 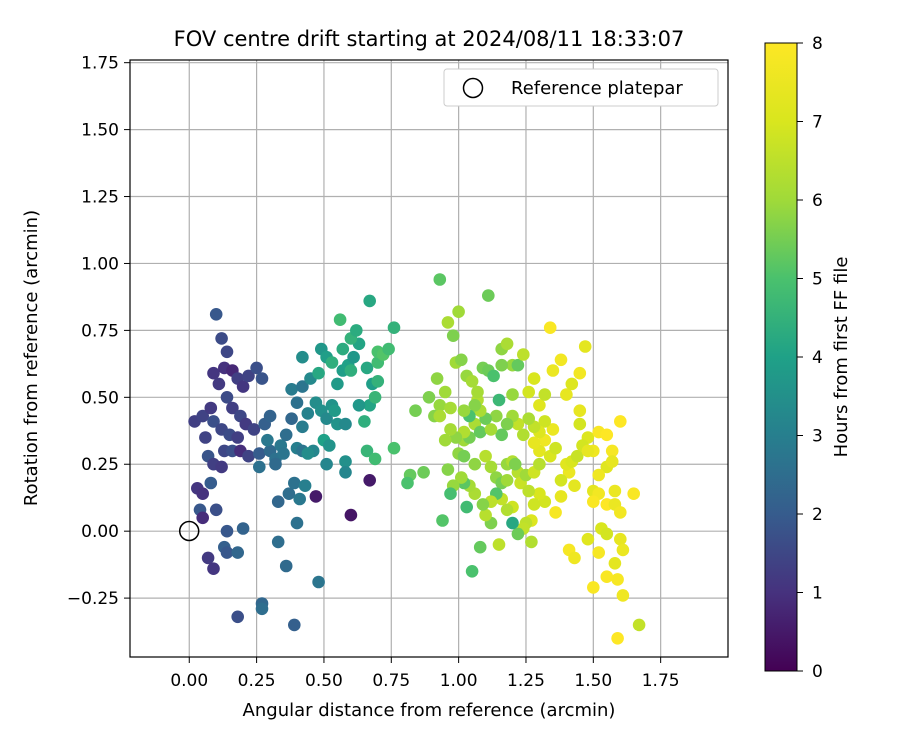 I want to click on x-tick-label: 1.75, so click(x=661, y=681).